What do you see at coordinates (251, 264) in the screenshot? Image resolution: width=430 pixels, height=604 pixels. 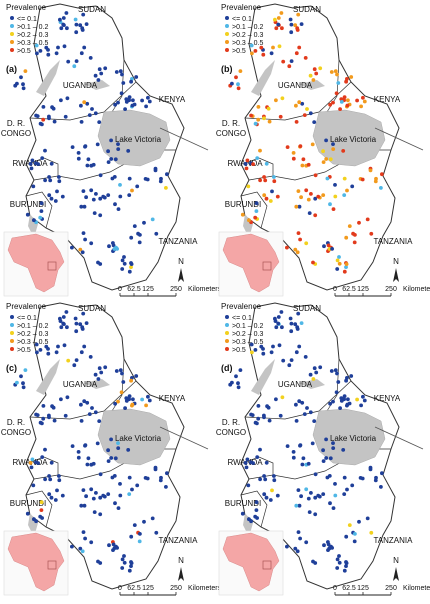 I see `inset-africa` at bounding box center [251, 264].